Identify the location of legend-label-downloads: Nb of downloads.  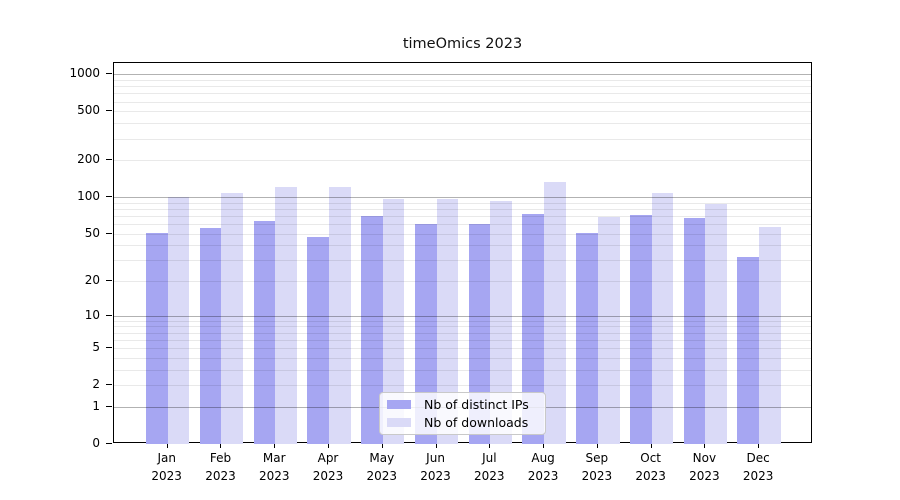
(476, 422).